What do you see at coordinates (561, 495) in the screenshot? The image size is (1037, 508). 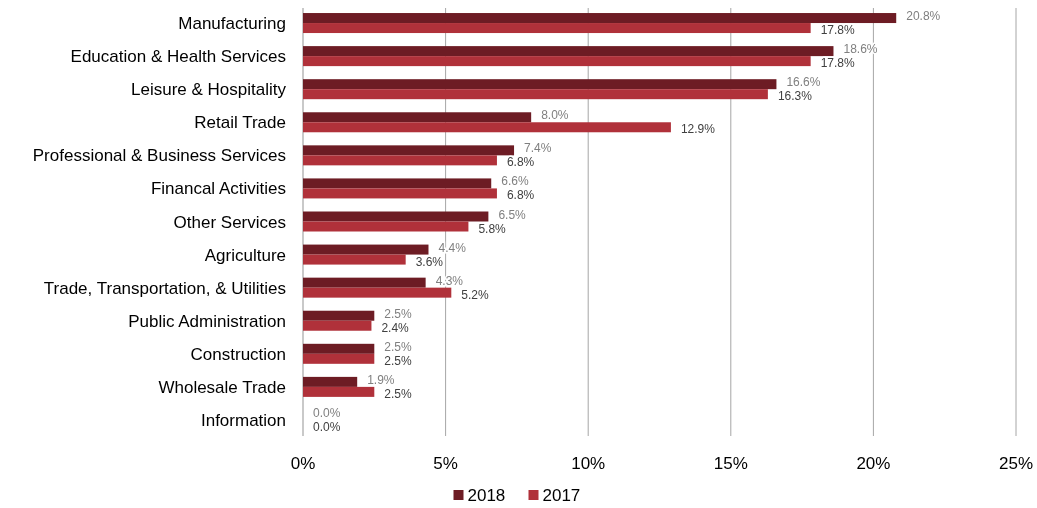 I see `legend-label: 2017` at bounding box center [561, 495].